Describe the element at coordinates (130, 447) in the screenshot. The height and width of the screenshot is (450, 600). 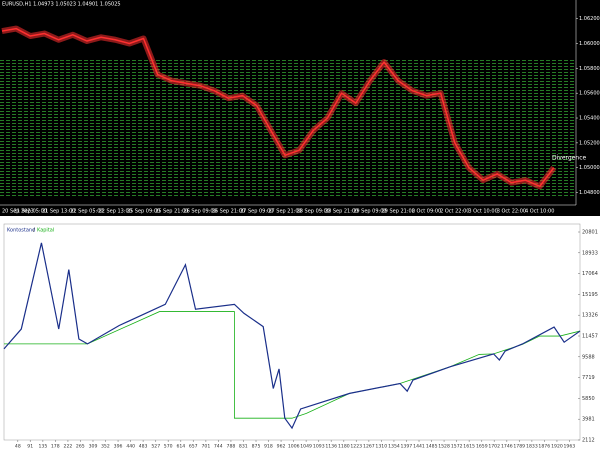
I see `x-tick-label: 440` at that location.